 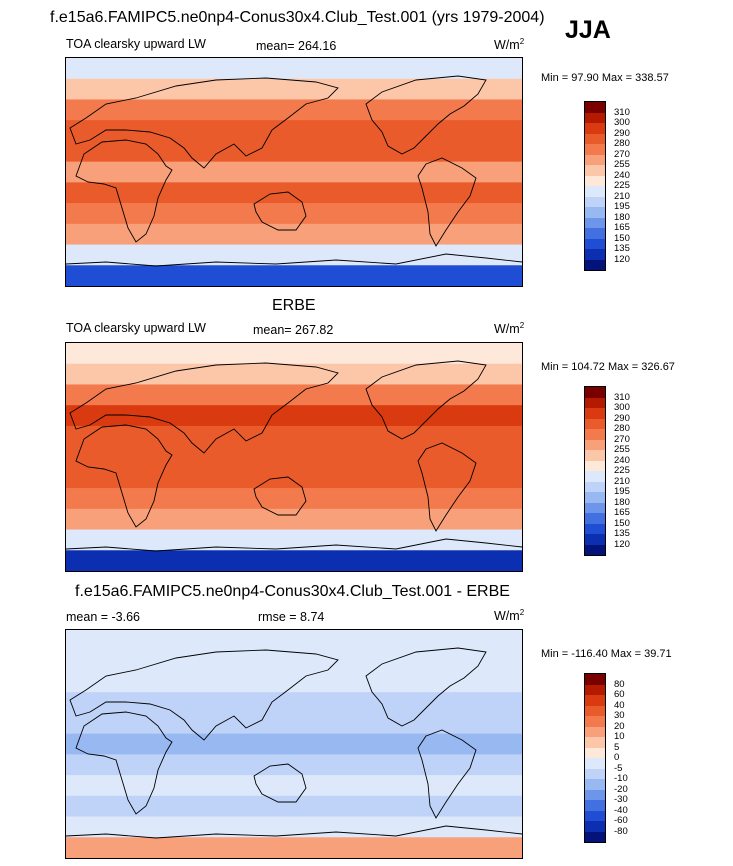 What do you see at coordinates (291, 617) in the screenshot?
I see `panel3-rmse-label: rmse = 8.74` at bounding box center [291, 617].